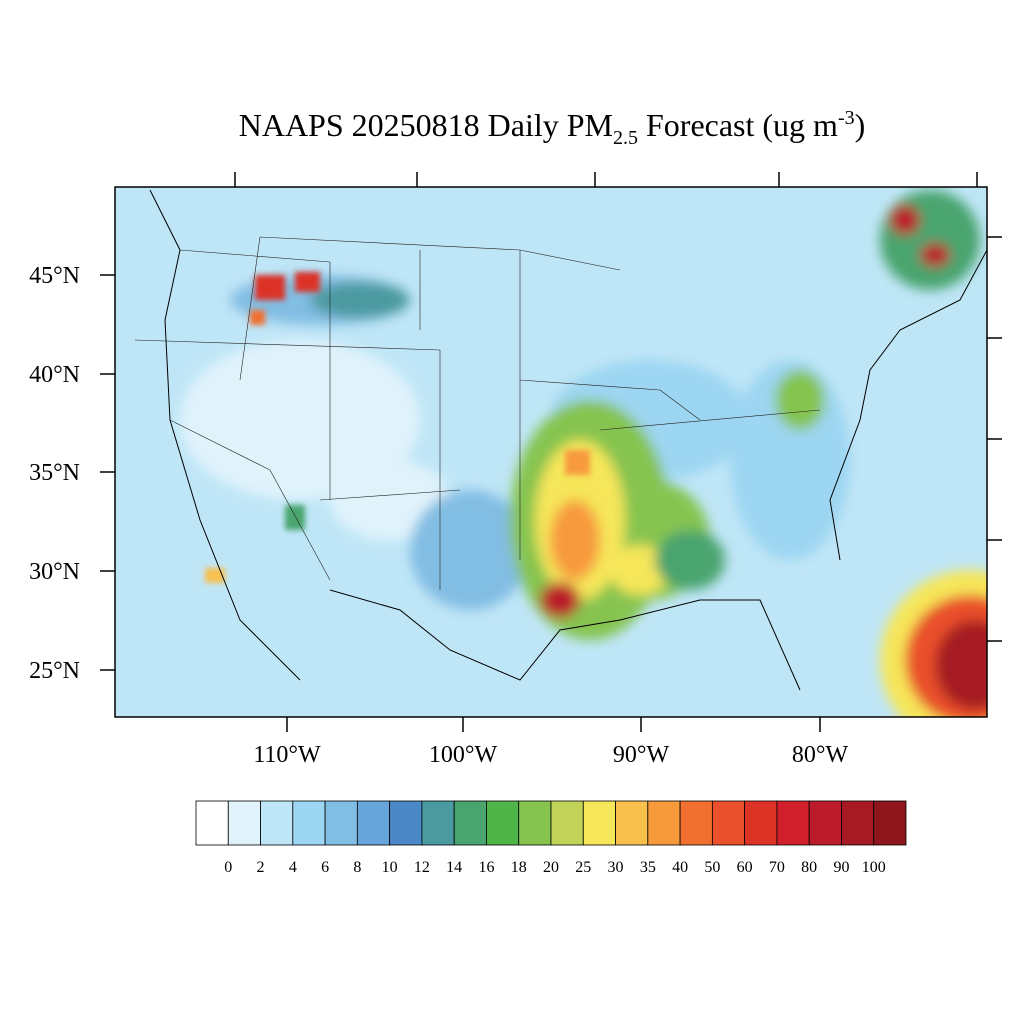 Image resolution: width=1024 pixels, height=1029 pixels. What do you see at coordinates (648, 867) in the screenshot?
I see `colorbar-label: 35` at bounding box center [648, 867].